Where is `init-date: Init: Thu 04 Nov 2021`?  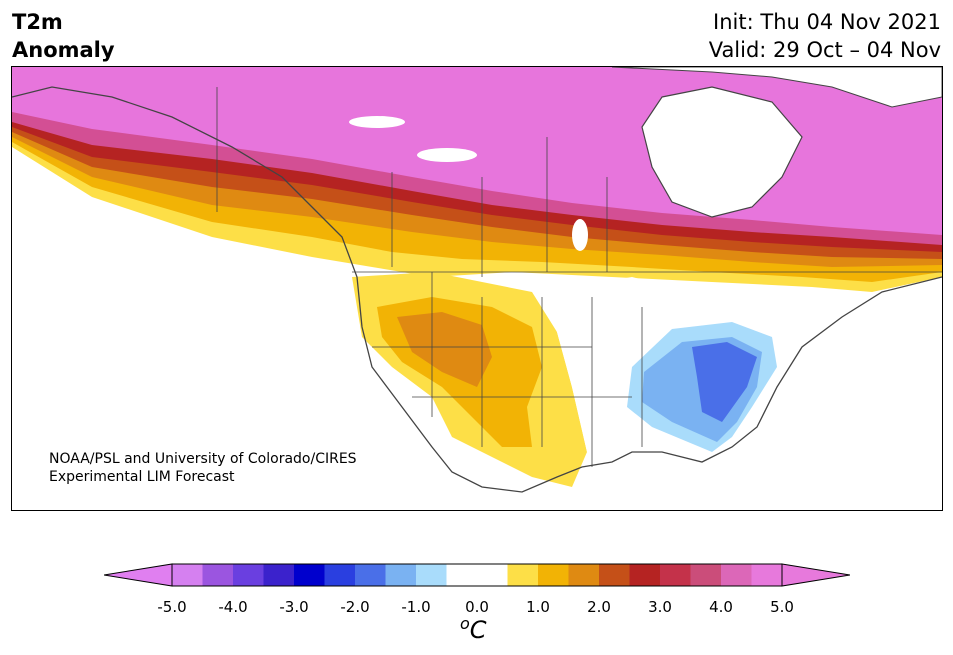 init-date: Init: Thu 04 Nov 2021 is located at coordinates (827, 22).